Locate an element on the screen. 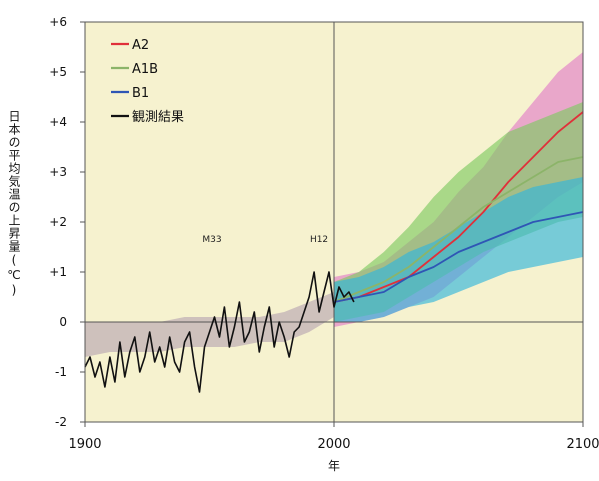  x-tick-label: 2100 is located at coordinates (582, 444).